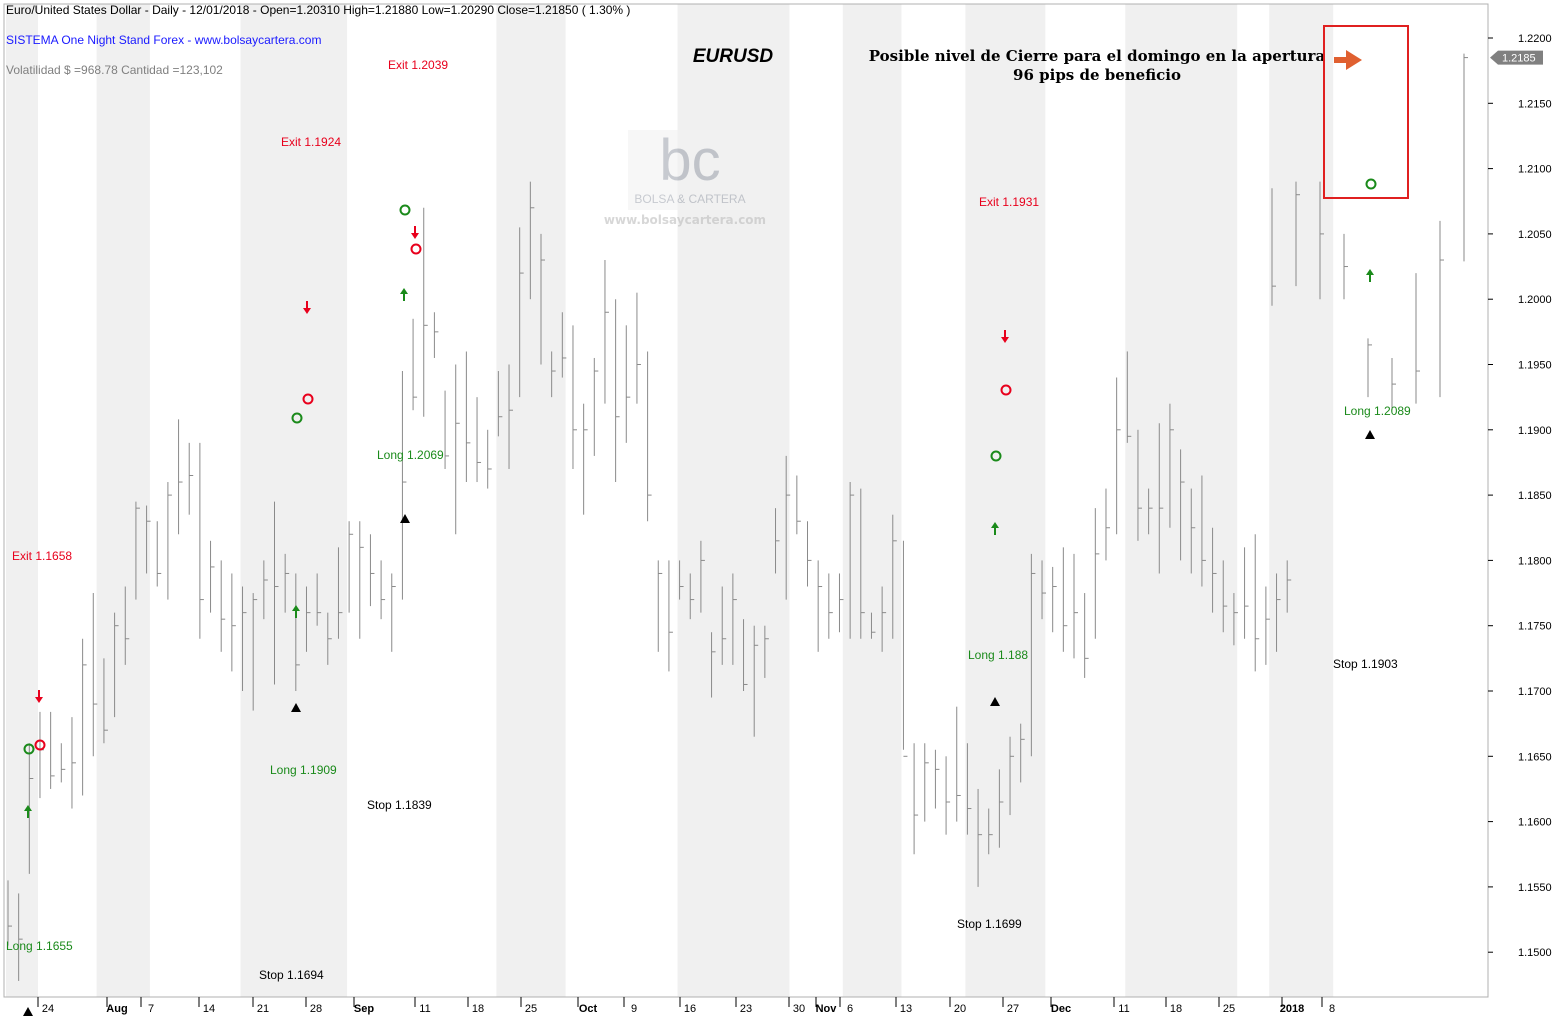 Image resolution: width=1561 pixels, height=1027 pixels. Describe the element at coordinates (263, 1009) in the screenshot. I see `x-tick-label: 21` at that location.